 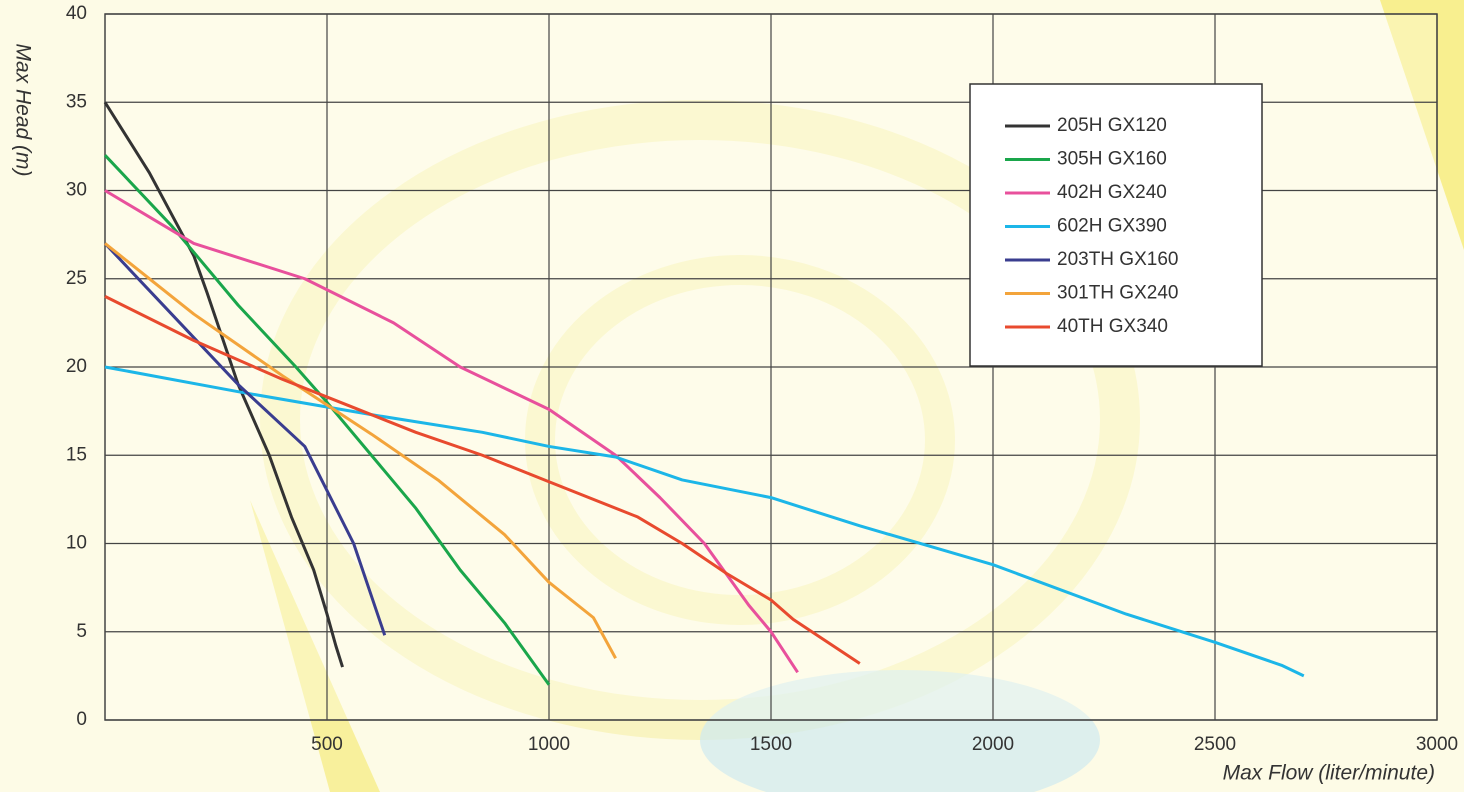 What do you see at coordinates (76, 454) in the screenshot?
I see `y-tick-label: 15` at bounding box center [76, 454].